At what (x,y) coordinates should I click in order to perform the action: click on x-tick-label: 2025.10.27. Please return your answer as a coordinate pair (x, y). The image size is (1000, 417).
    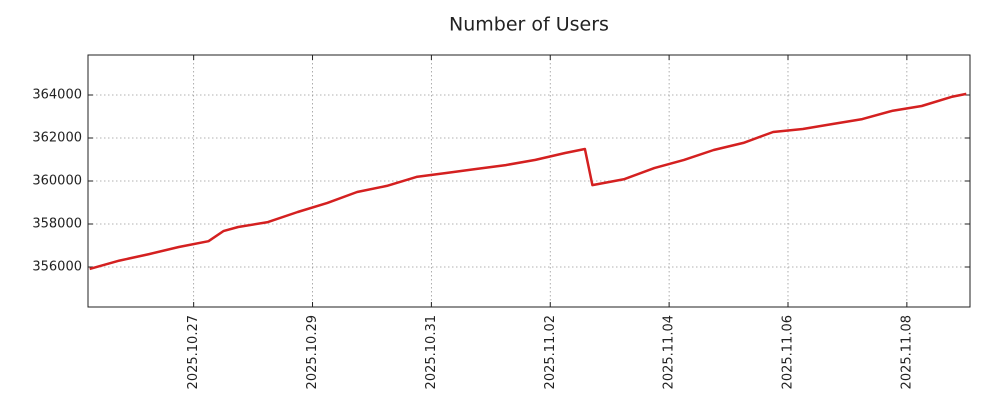
    Looking at the image, I should click on (193, 352).